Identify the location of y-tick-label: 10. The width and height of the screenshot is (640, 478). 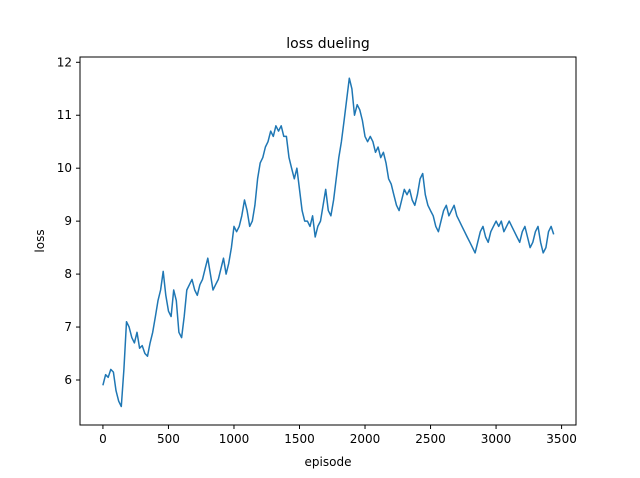
(64, 168).